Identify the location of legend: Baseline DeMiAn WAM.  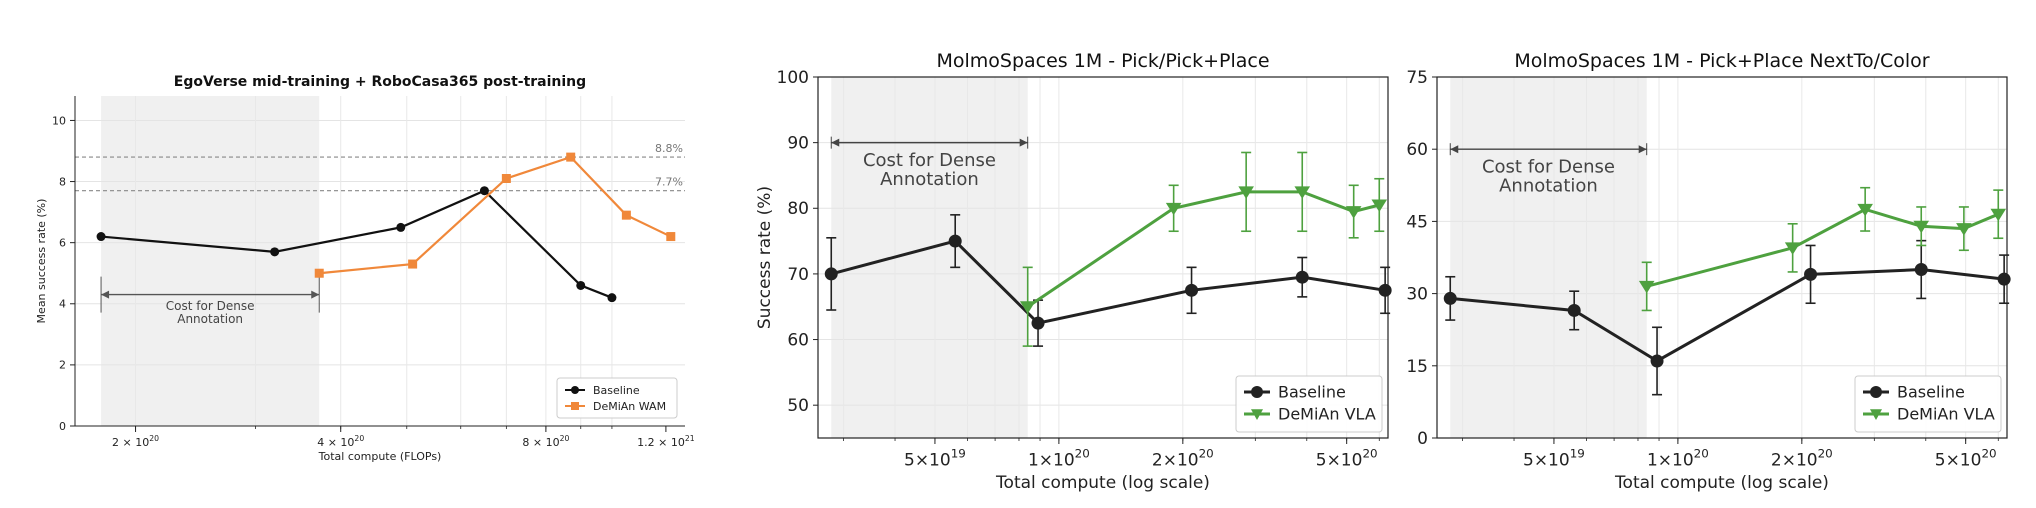
(617, 398).